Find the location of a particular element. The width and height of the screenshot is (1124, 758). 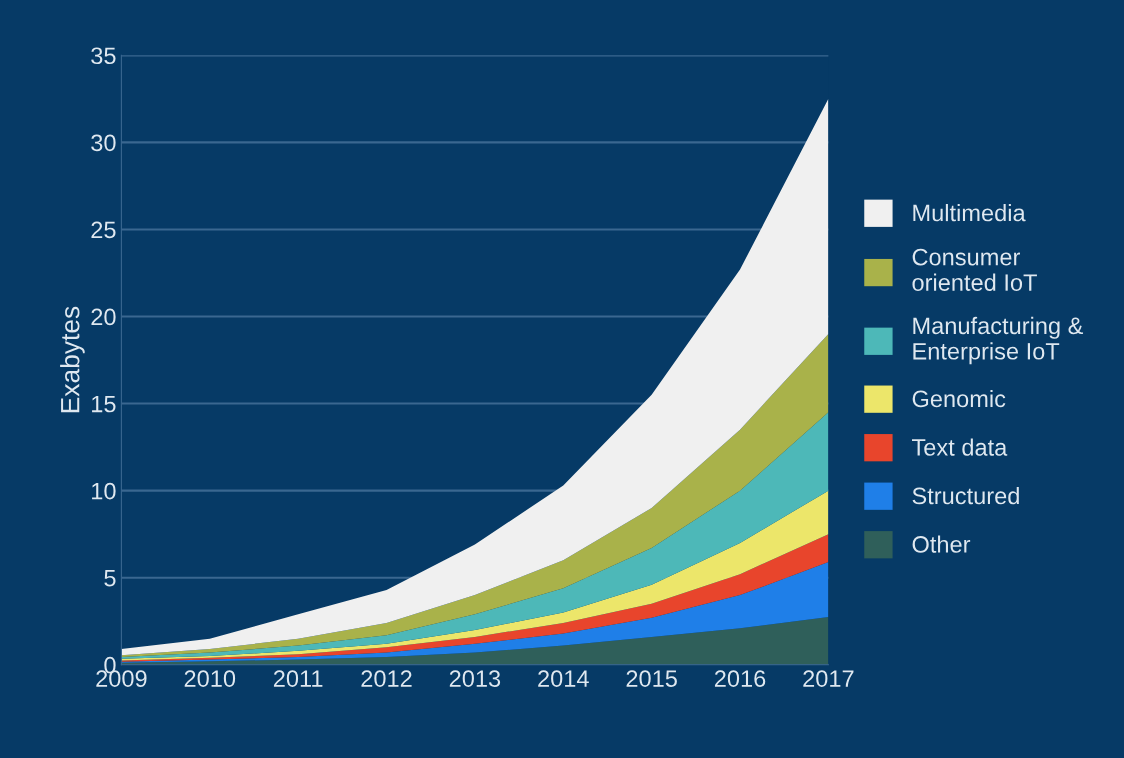

x-tick-label: 2013 is located at coordinates (475, 678).